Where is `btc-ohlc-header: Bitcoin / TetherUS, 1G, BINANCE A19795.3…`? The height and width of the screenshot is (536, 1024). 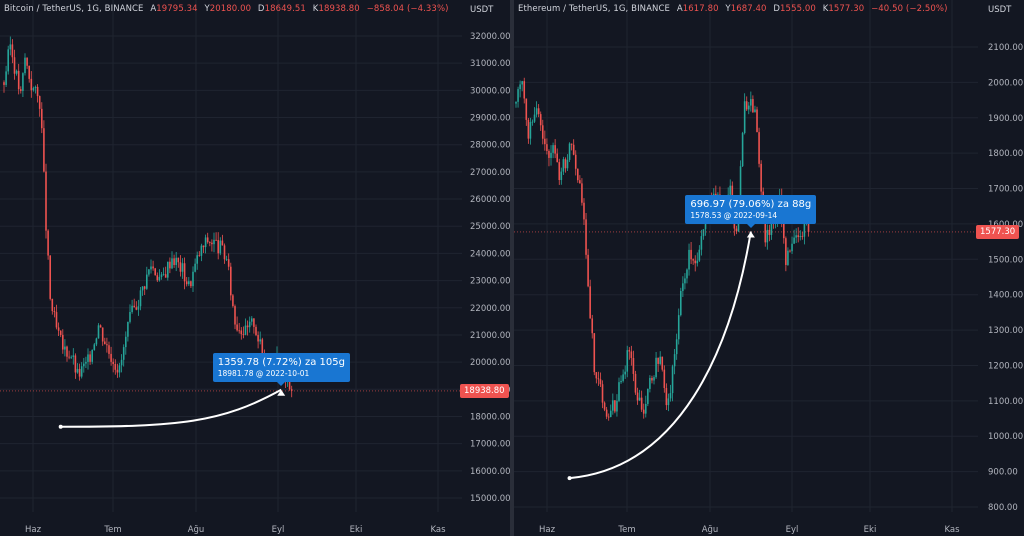
btc-ohlc-header: Bitcoin / TetherUS, 1G, BINANCE A19795.3… is located at coordinates (226, 9).